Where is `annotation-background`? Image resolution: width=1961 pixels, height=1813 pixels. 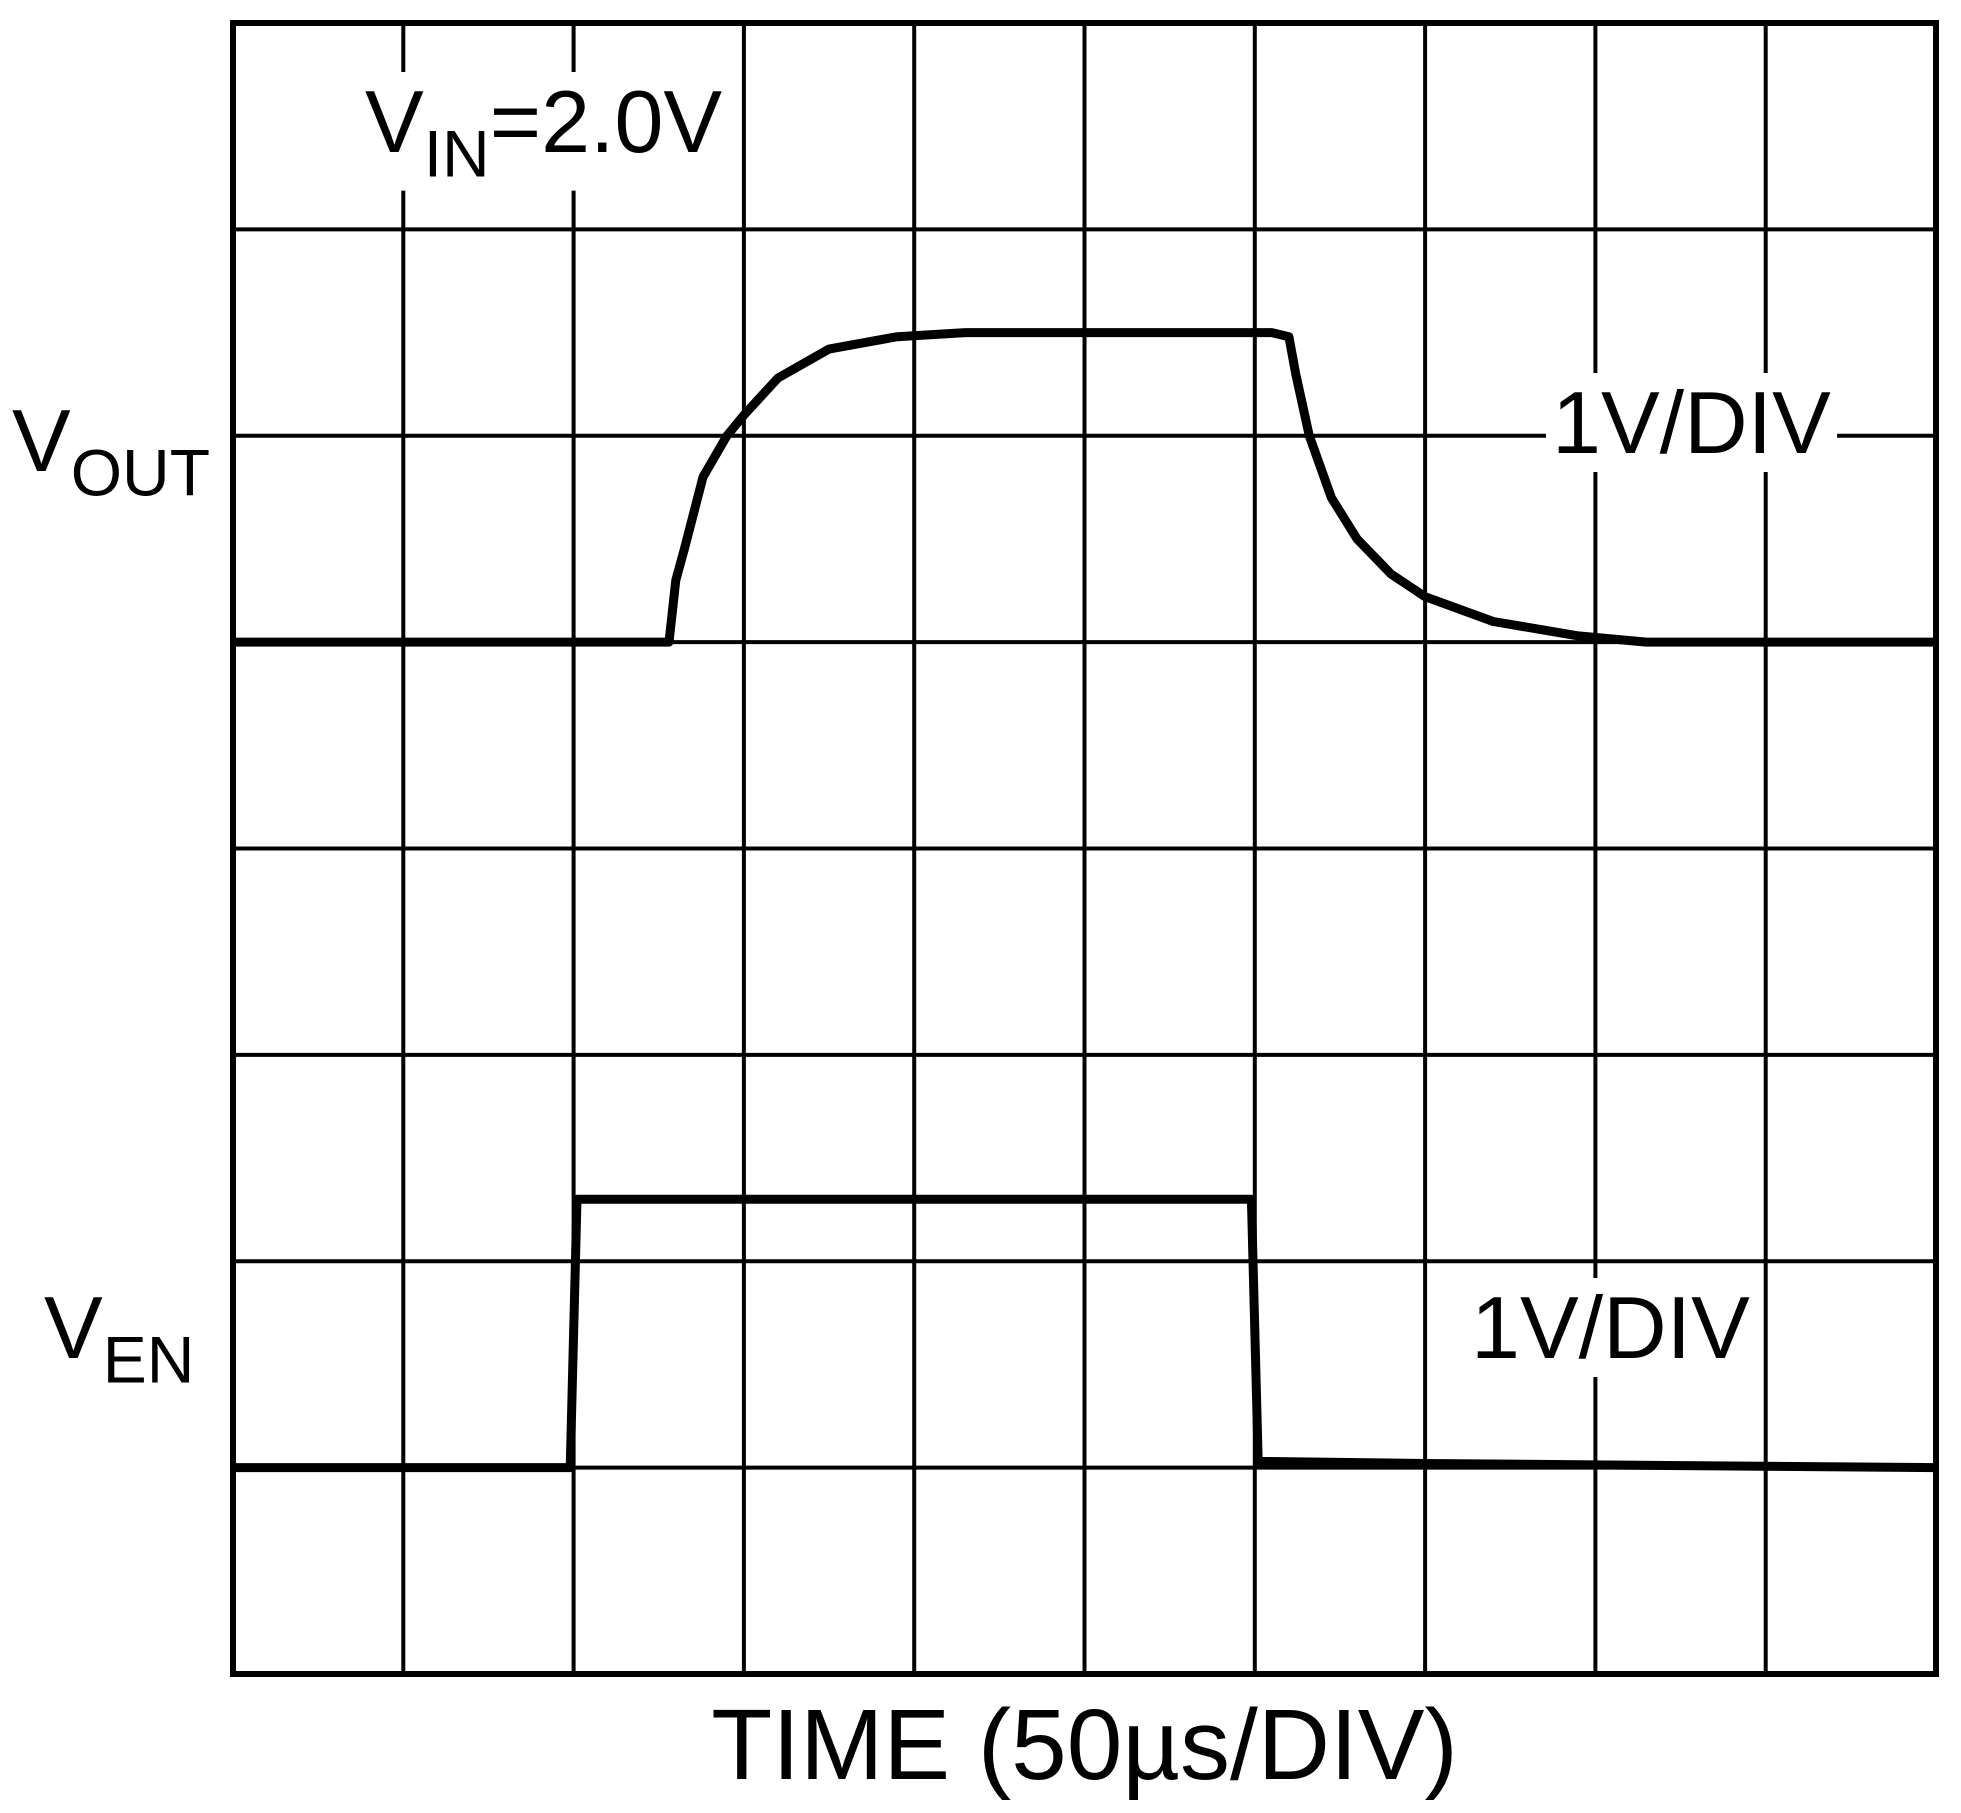
annotation-background is located at coordinates (544, 131).